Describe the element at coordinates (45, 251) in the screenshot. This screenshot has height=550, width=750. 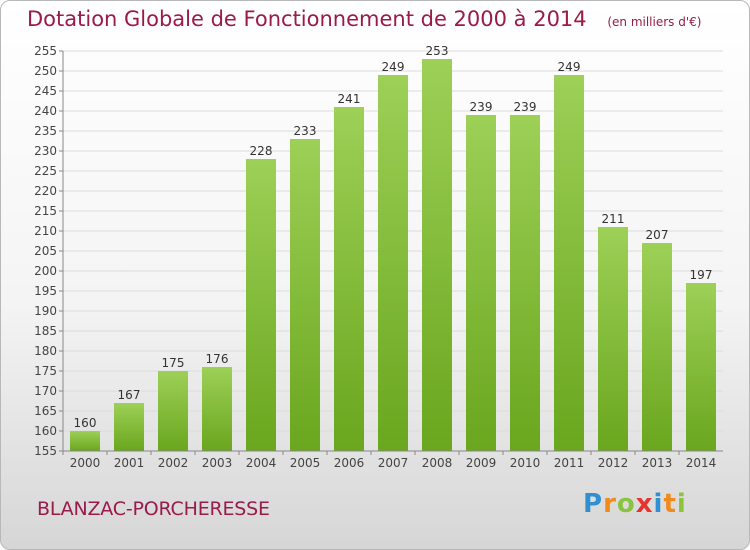
I see `y-tick-label: 205` at that location.